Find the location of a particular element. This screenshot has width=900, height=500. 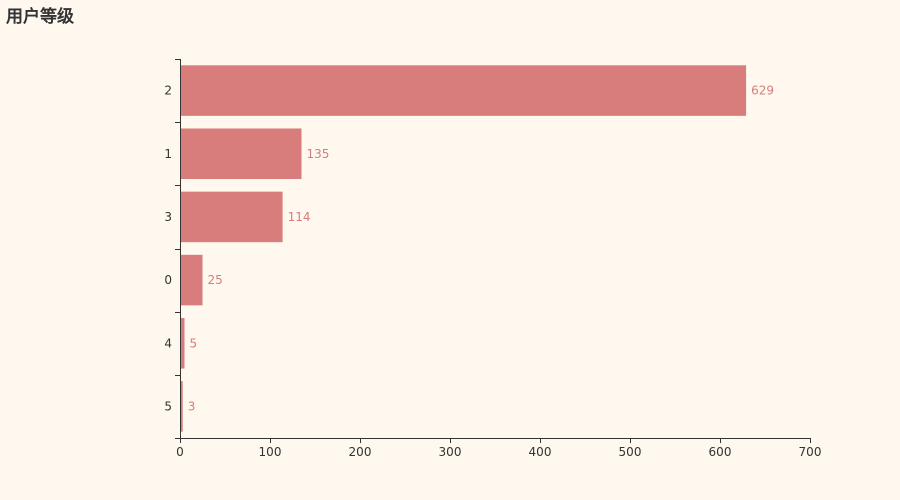

x-tick-label-300: 300 is located at coordinates (450, 452).